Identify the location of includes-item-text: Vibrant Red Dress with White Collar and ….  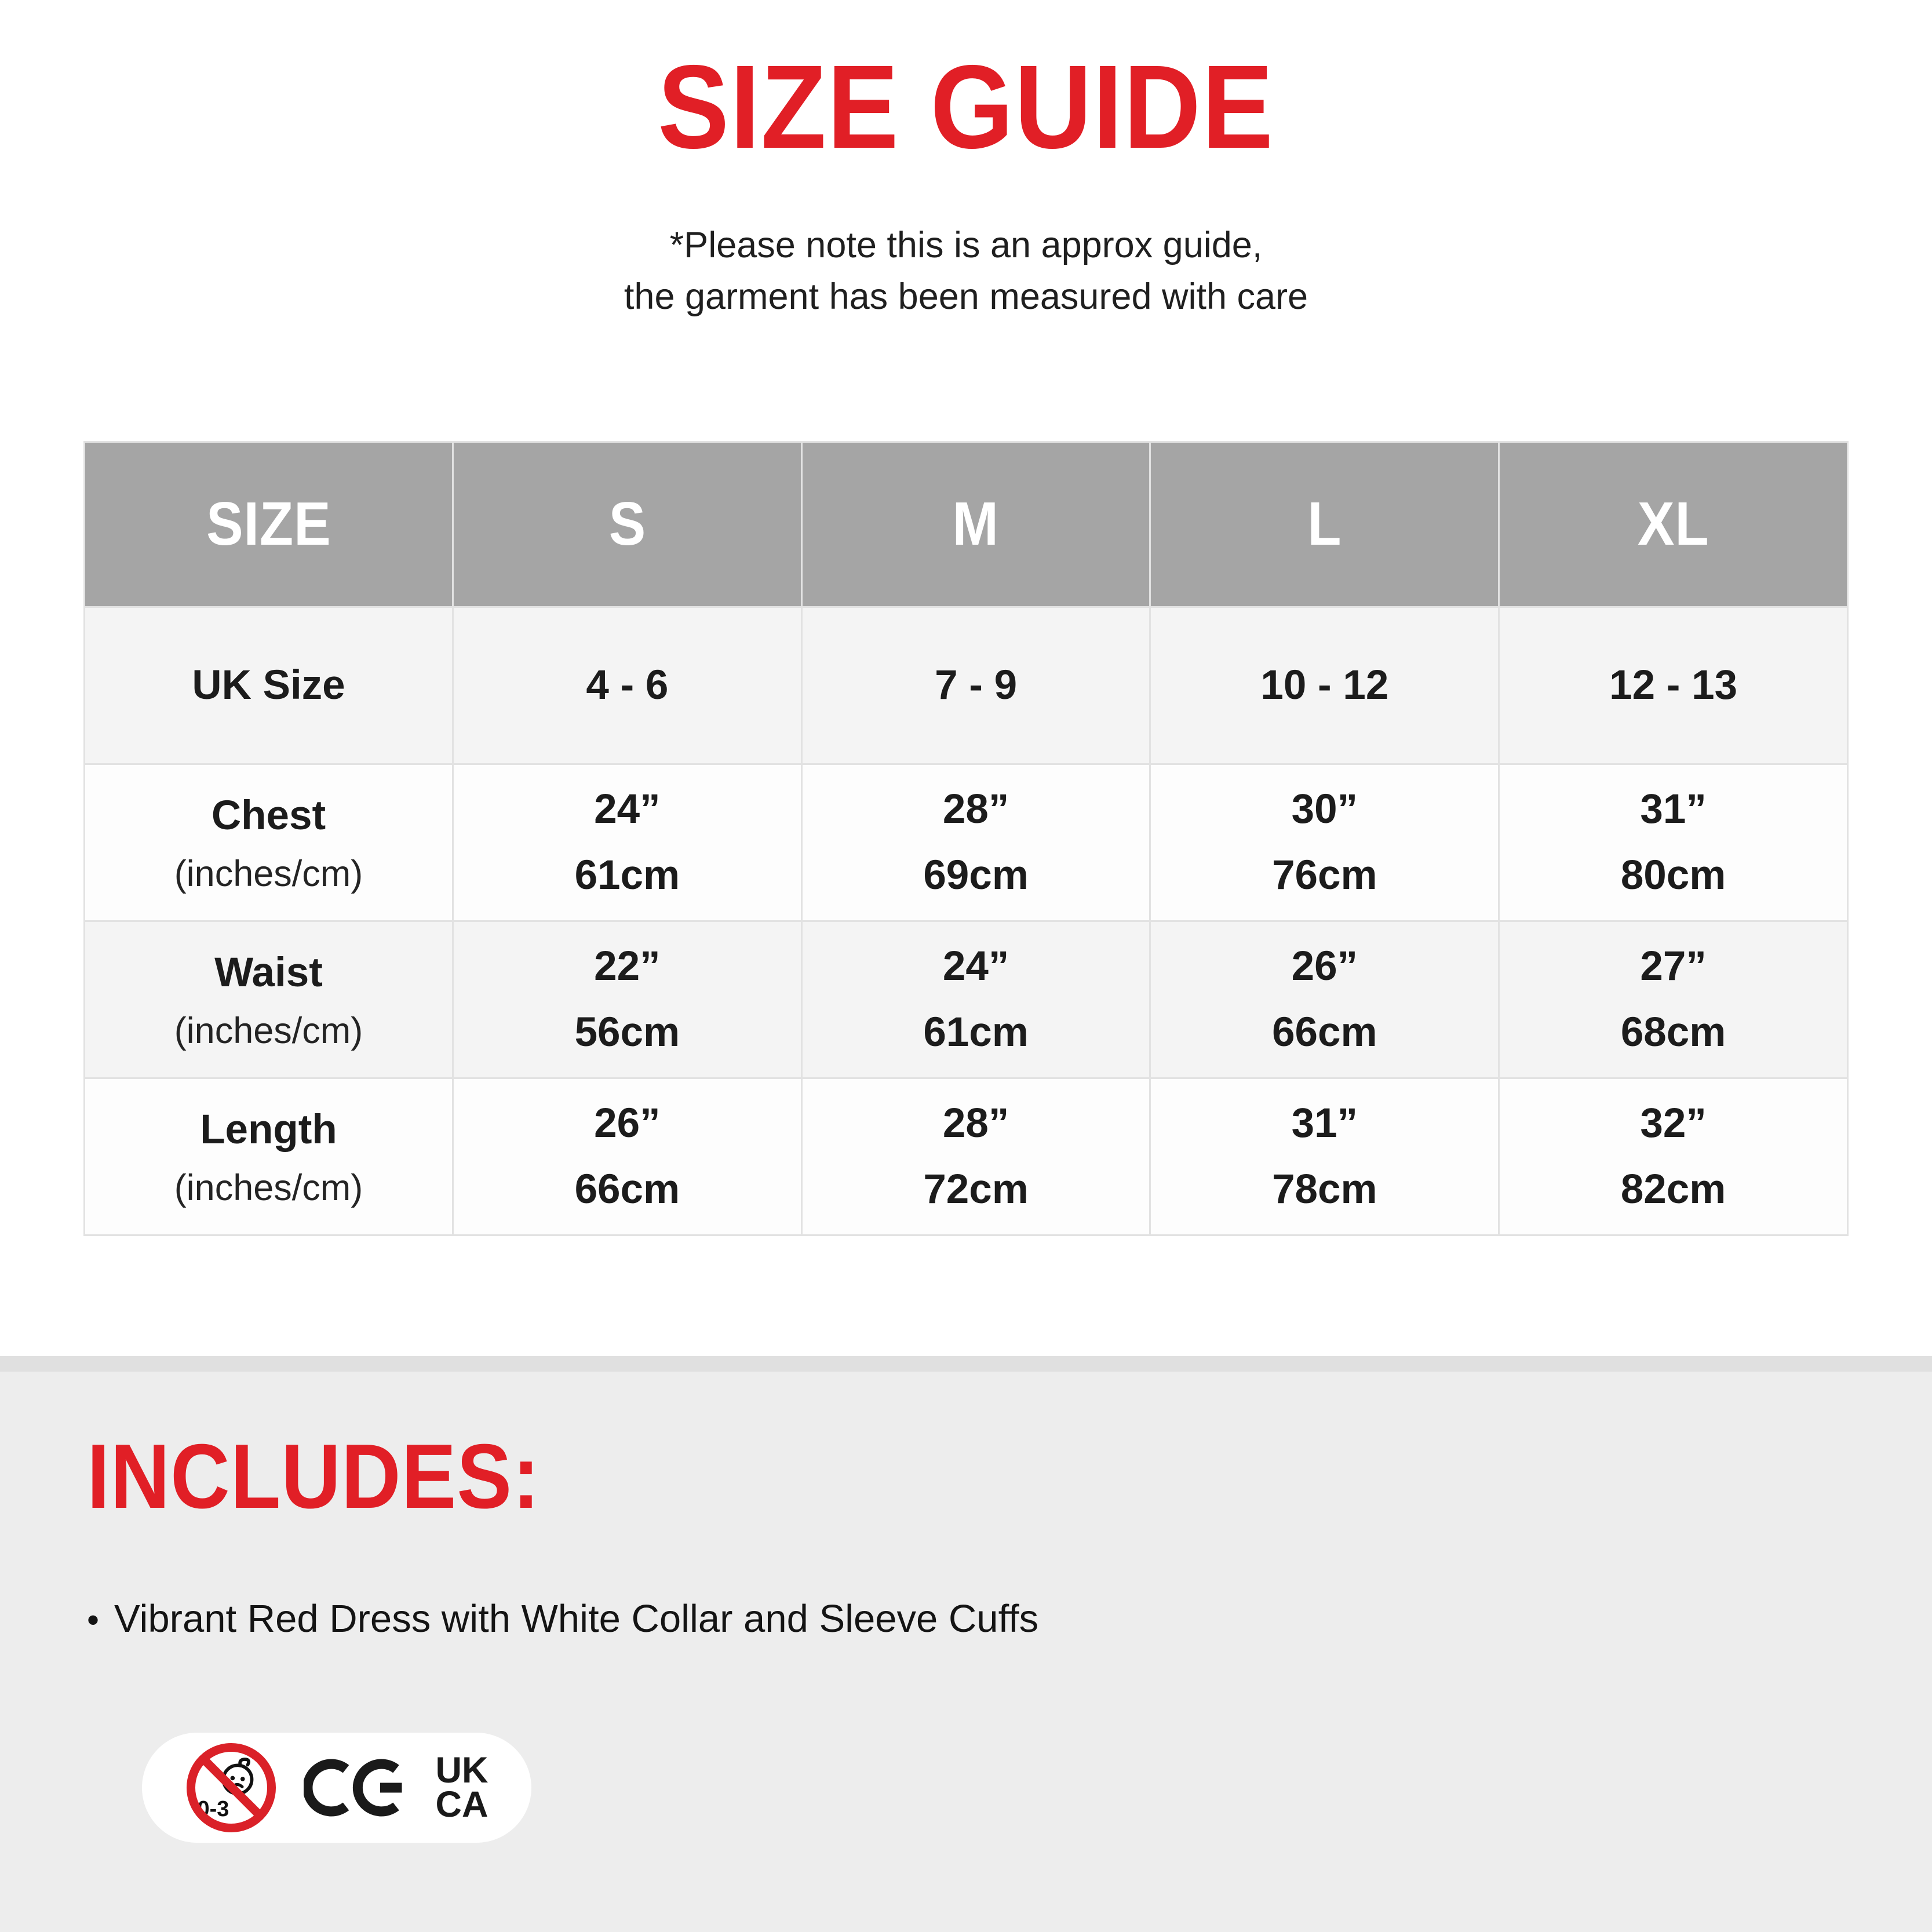
(576, 1618).